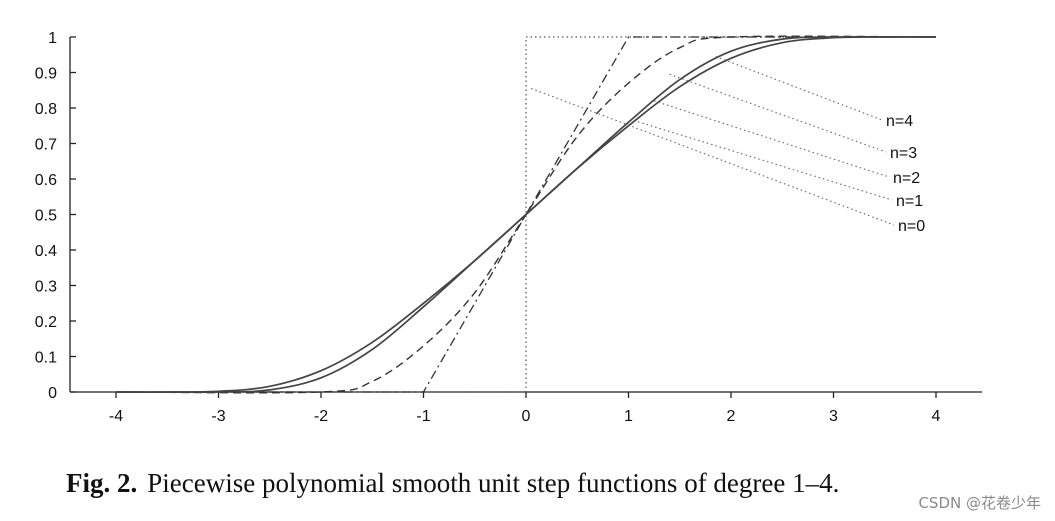 This screenshot has width=1055, height=521. I want to click on y-tick-label: 0.3, so click(46, 287).